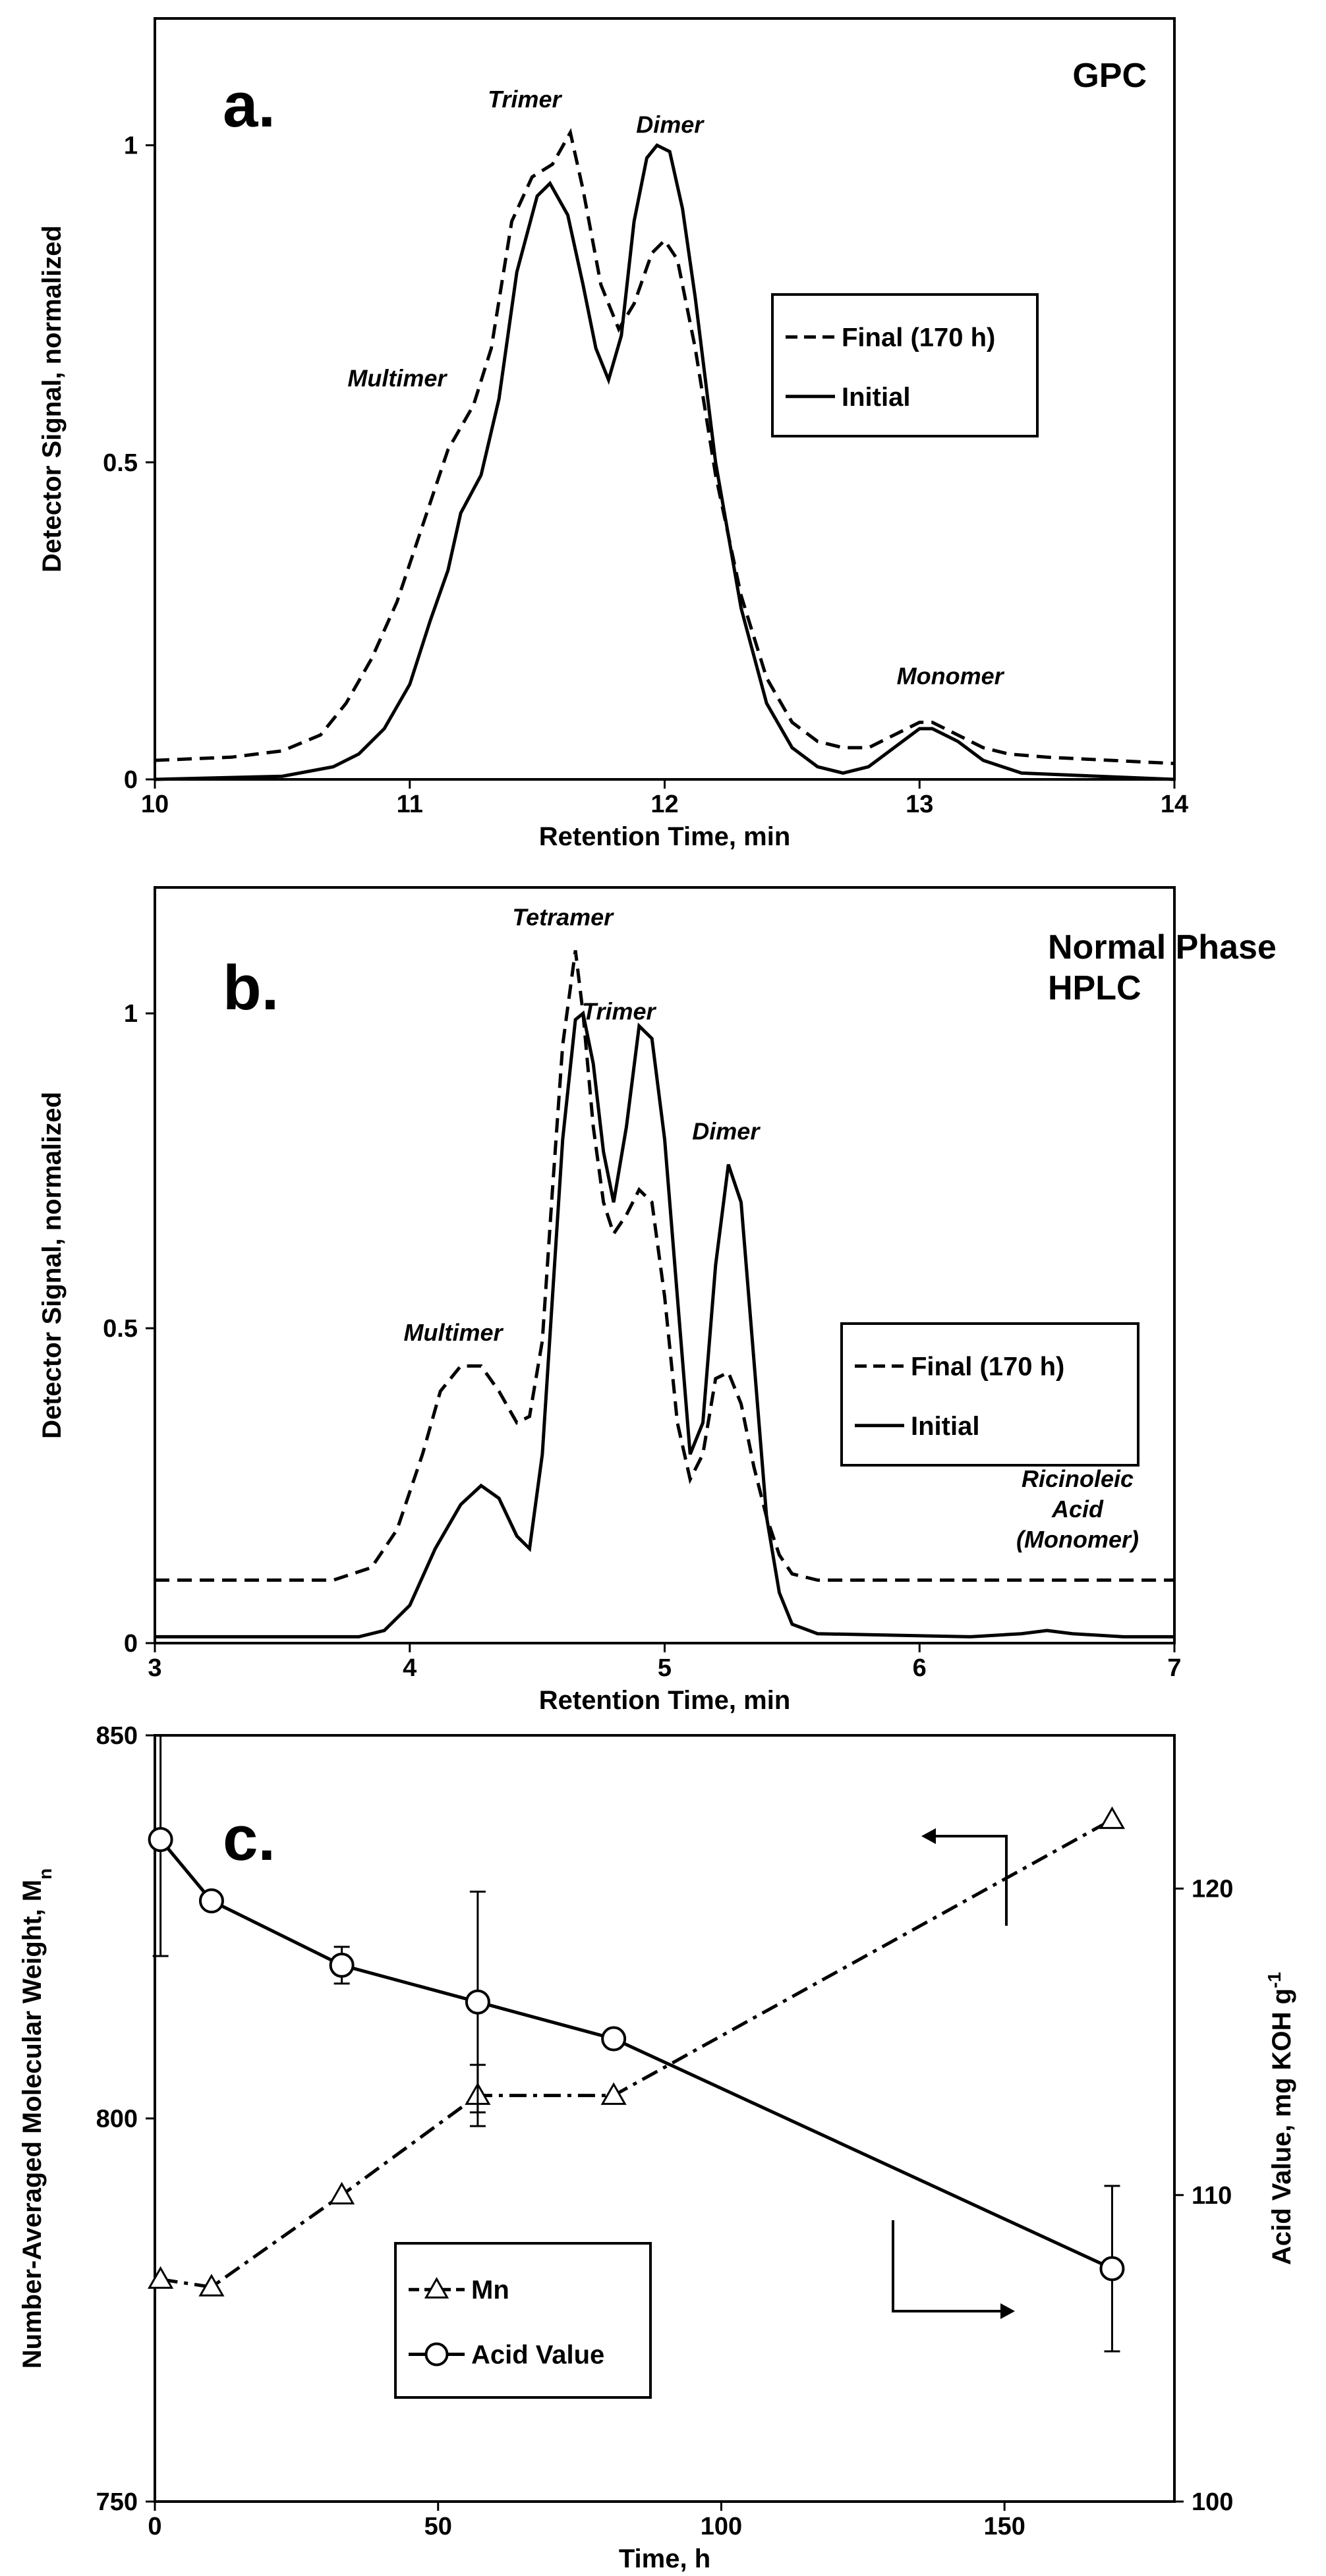  I want to click on x-tick-label: 11, so click(410, 804).